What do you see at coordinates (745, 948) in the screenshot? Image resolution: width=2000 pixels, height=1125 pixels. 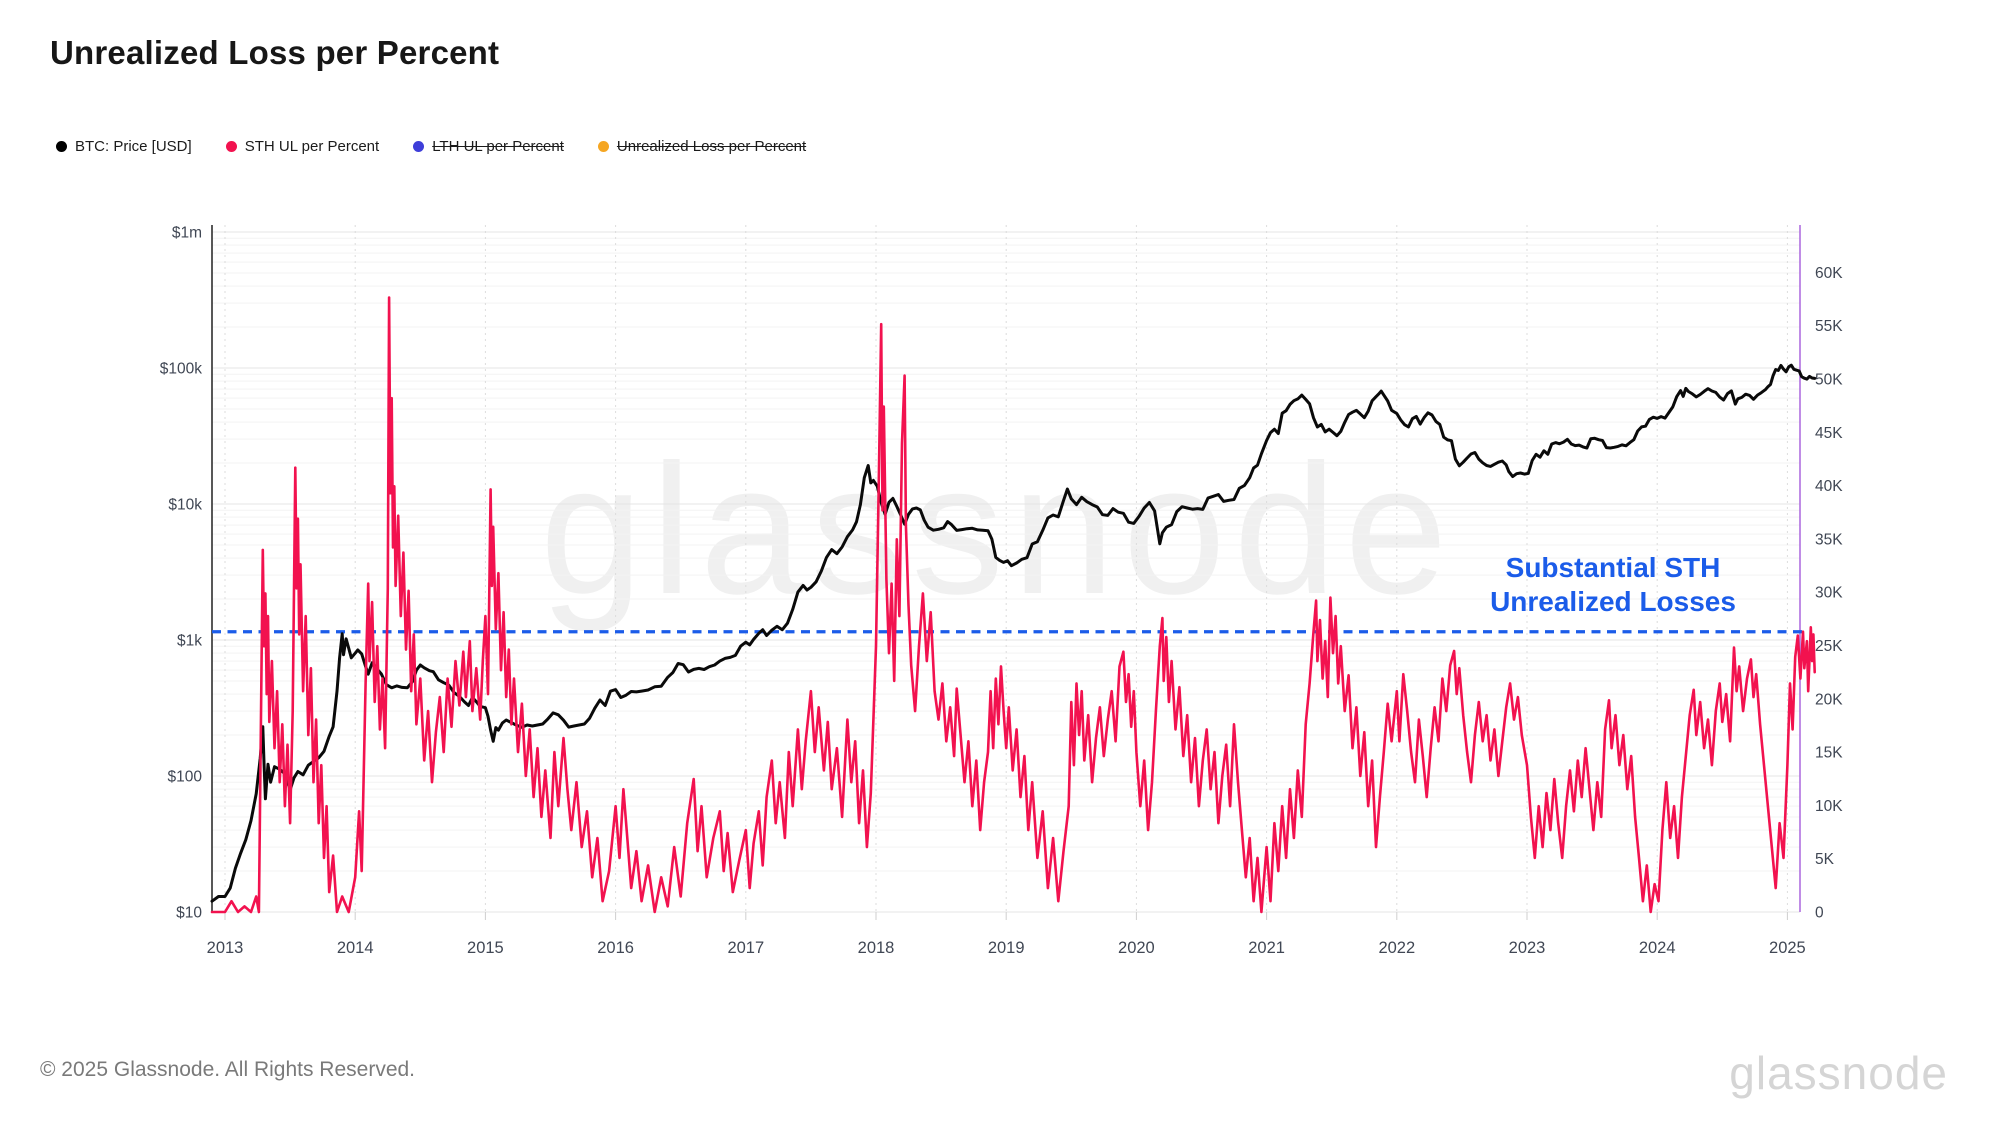 I see `x-axis-label: 2017` at bounding box center [745, 948].